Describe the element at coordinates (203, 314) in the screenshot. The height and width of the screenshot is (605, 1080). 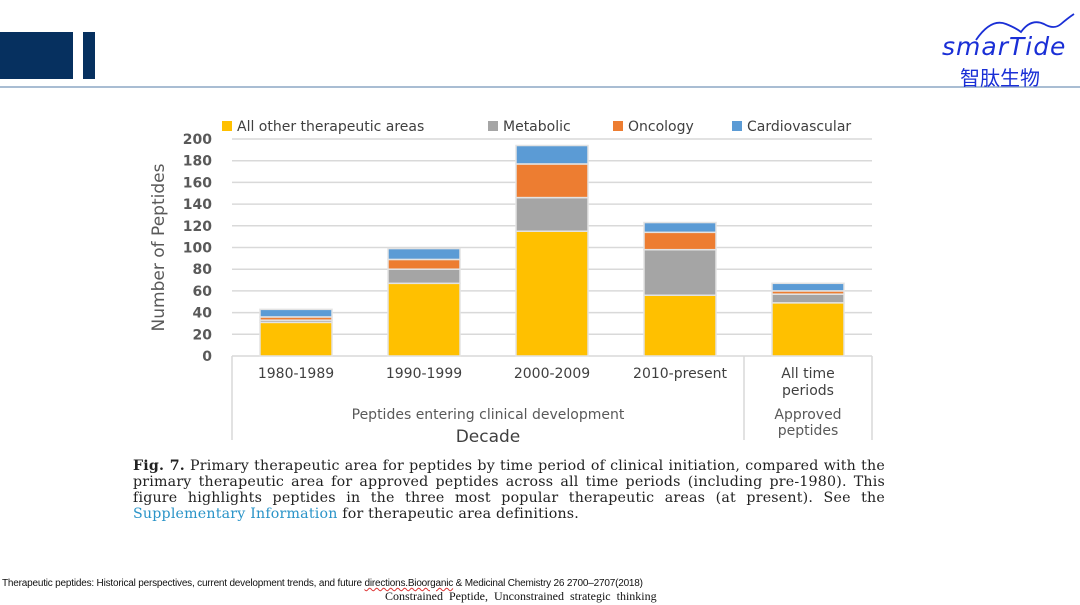
I see `y-tick-label: 40` at that location.